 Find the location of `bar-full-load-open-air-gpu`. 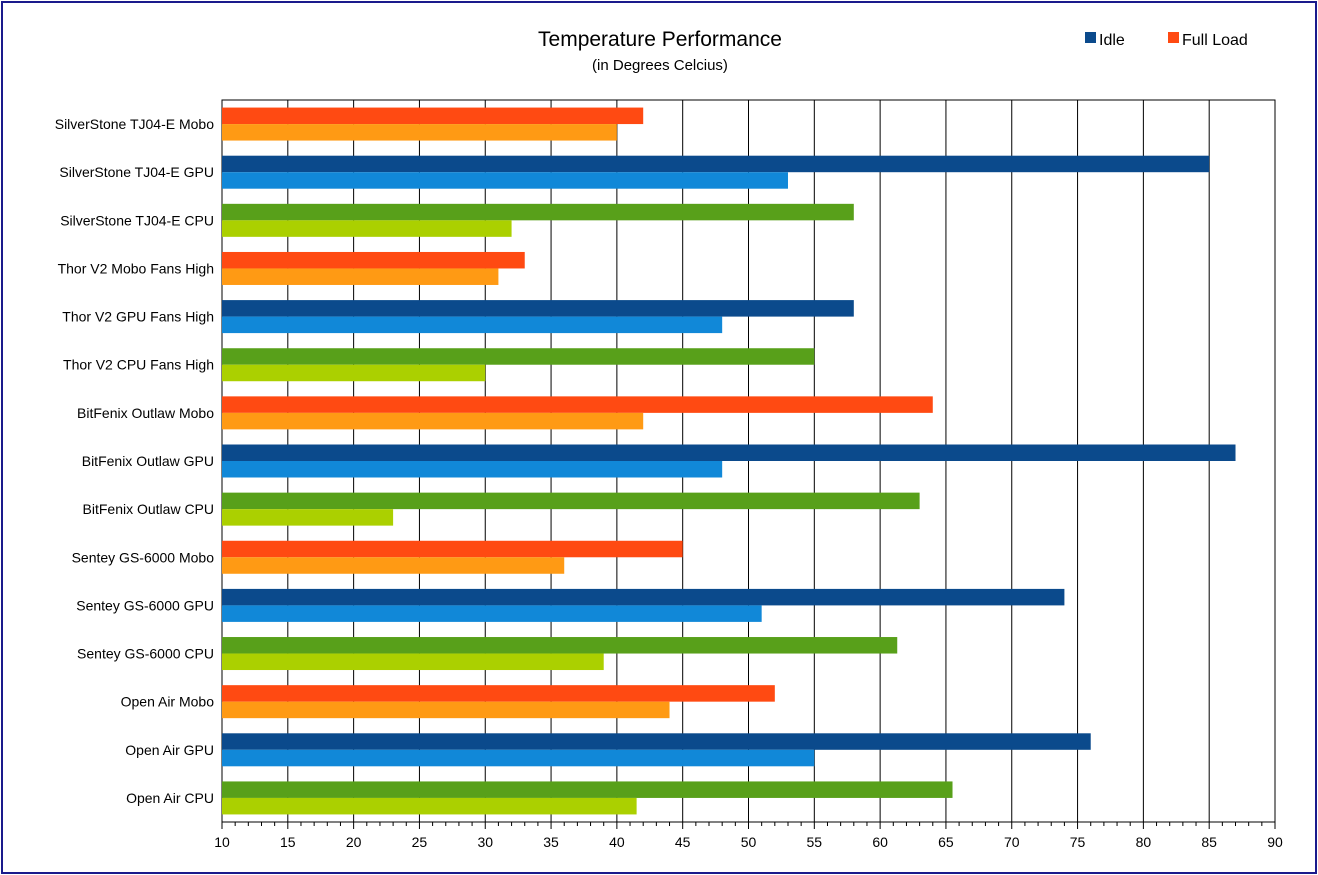

bar-full-load-open-air-gpu is located at coordinates (656, 741).